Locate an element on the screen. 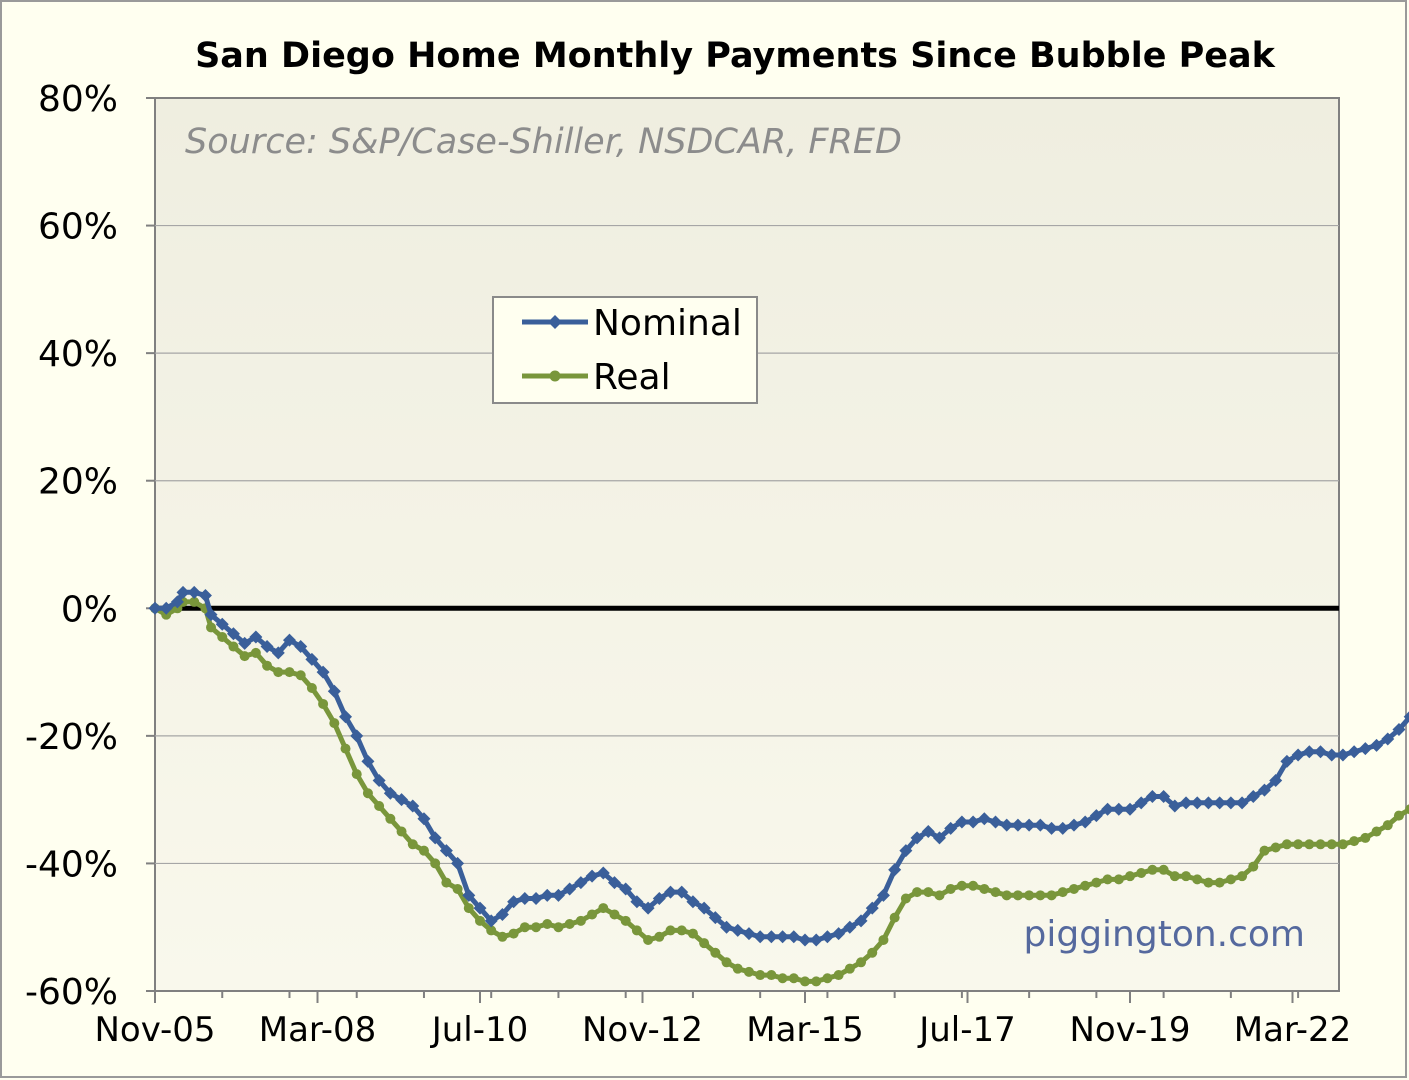 This screenshot has height=1080, width=1409. y-tick-label: 20% is located at coordinates (78, 482).